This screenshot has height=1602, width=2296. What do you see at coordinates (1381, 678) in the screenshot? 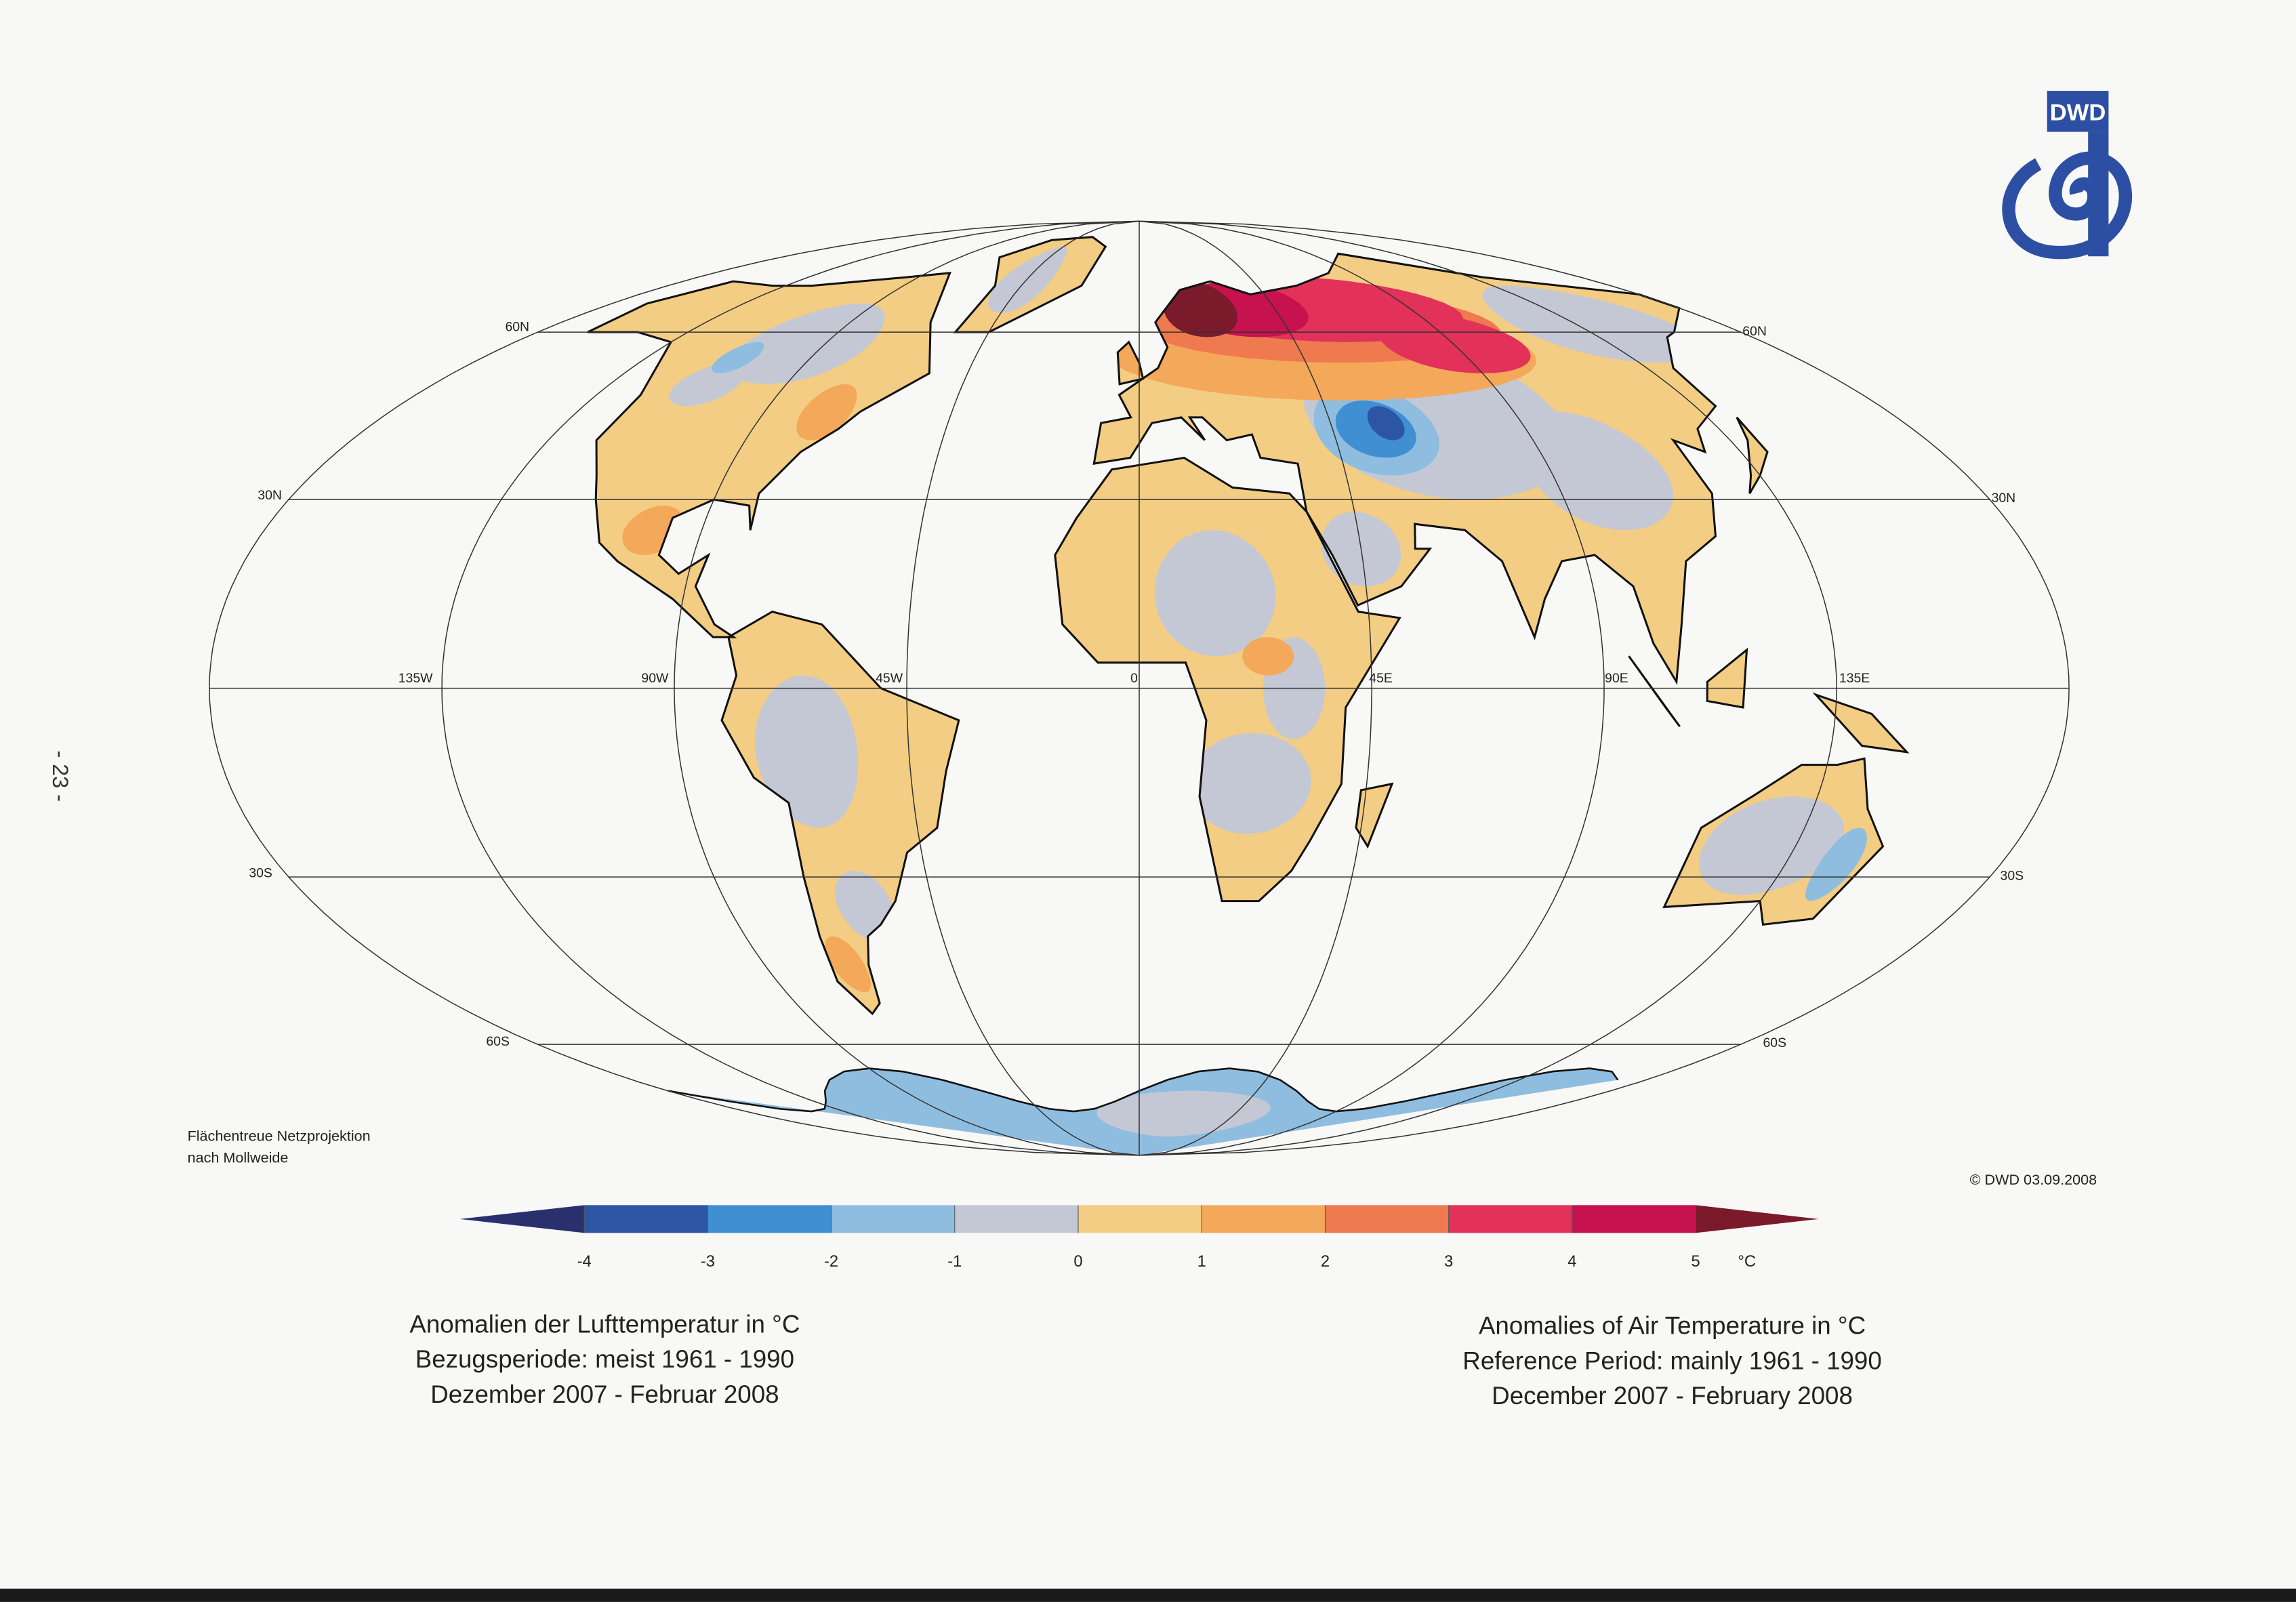
I see `graticule-label: 45E` at bounding box center [1381, 678].